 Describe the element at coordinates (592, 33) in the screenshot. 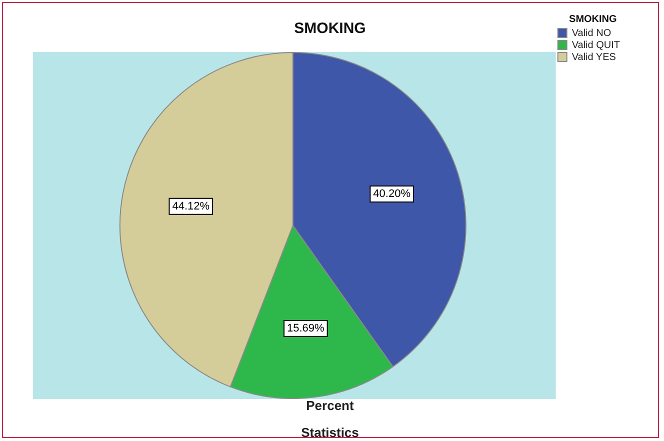

I see `legend-label: Valid NO` at that location.